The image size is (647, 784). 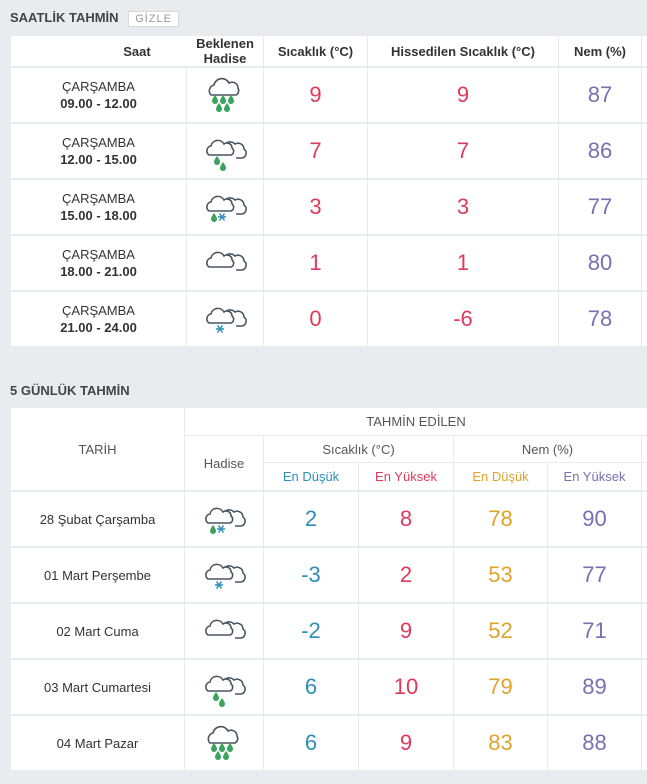 What do you see at coordinates (600, 95) in the screenshot?
I see `hourly-humidity: 87` at bounding box center [600, 95].